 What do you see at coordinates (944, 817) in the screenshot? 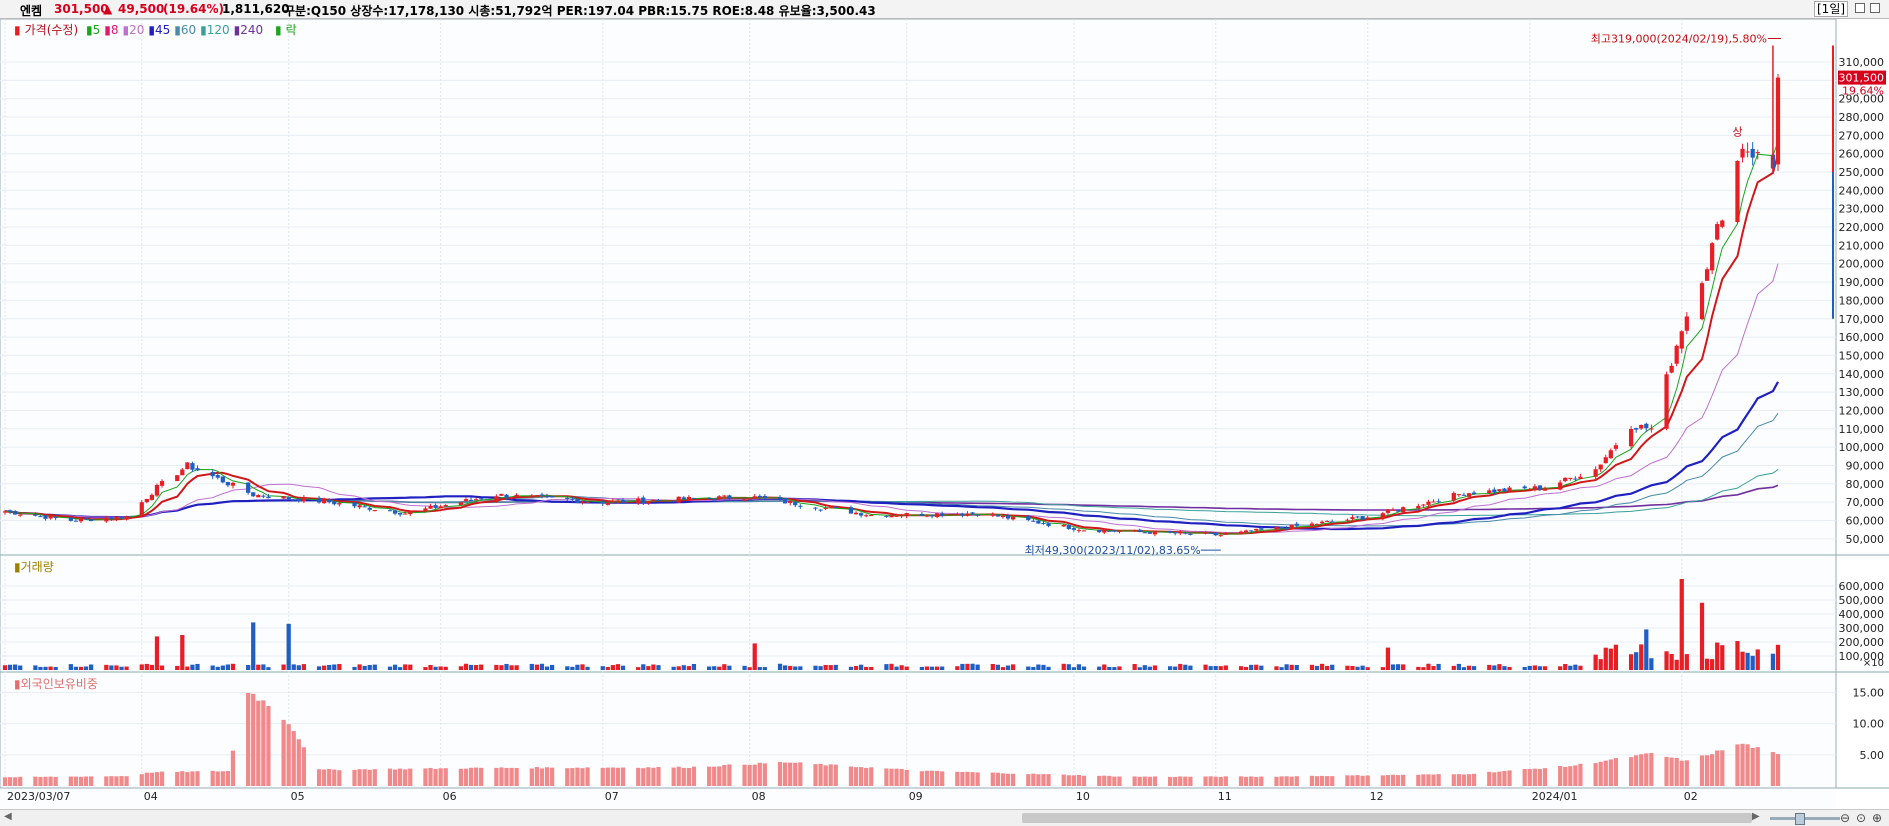
I see `horizontal-scrollbar: ◀ ▶ ⊖ ⊙ ⊕` at bounding box center [944, 817].